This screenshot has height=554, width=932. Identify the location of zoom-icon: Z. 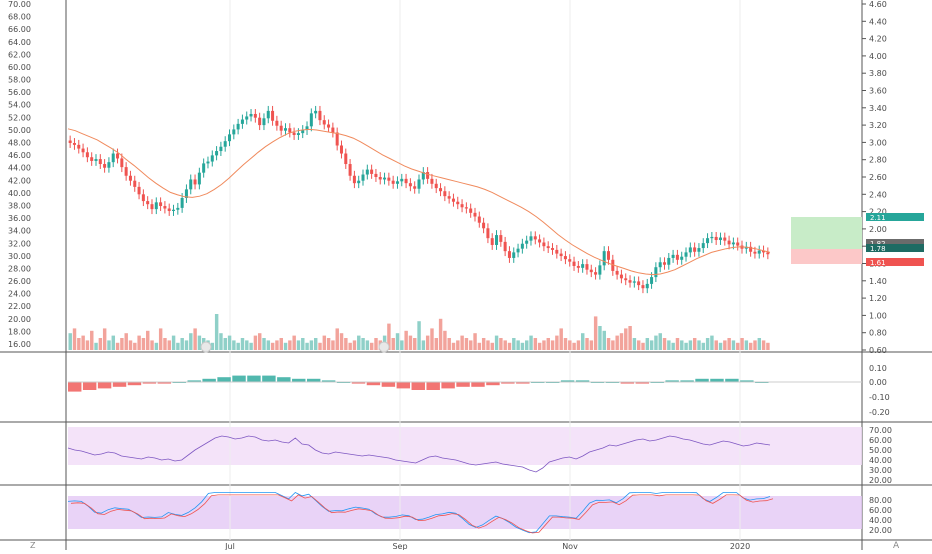
(33, 545).